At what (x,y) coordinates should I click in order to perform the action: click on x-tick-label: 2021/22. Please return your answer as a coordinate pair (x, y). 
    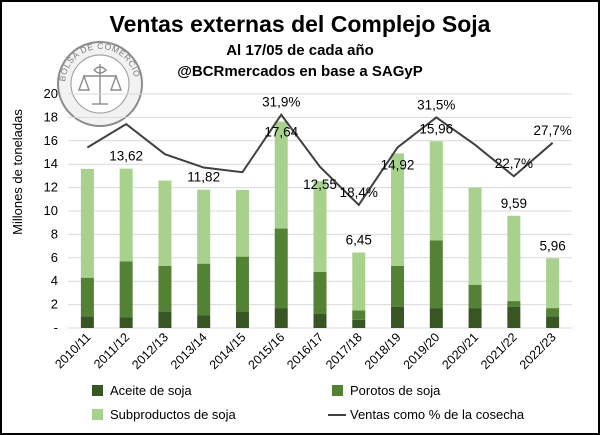
    Looking at the image, I should click on (499, 351).